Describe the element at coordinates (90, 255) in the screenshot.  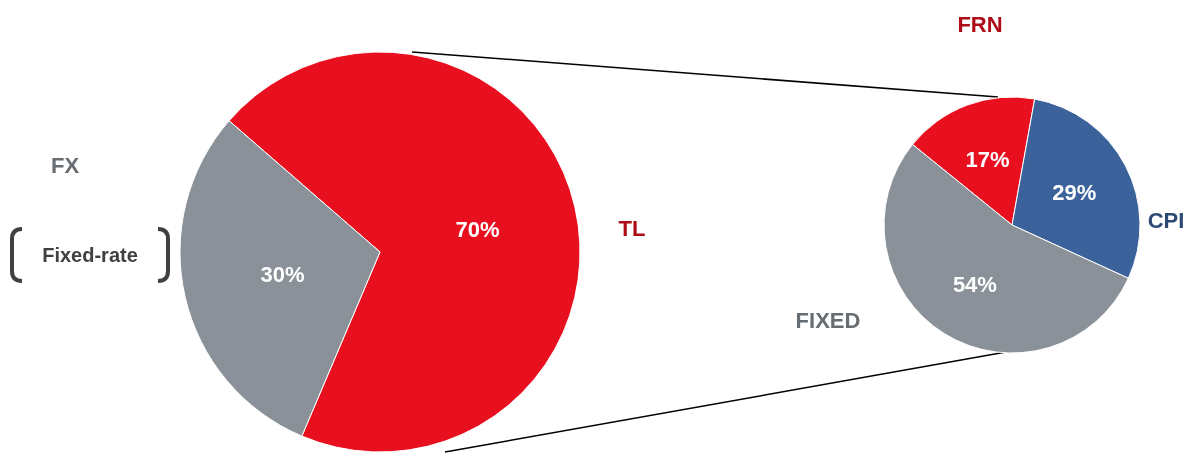
I see `text: Fixed-rate` at that location.